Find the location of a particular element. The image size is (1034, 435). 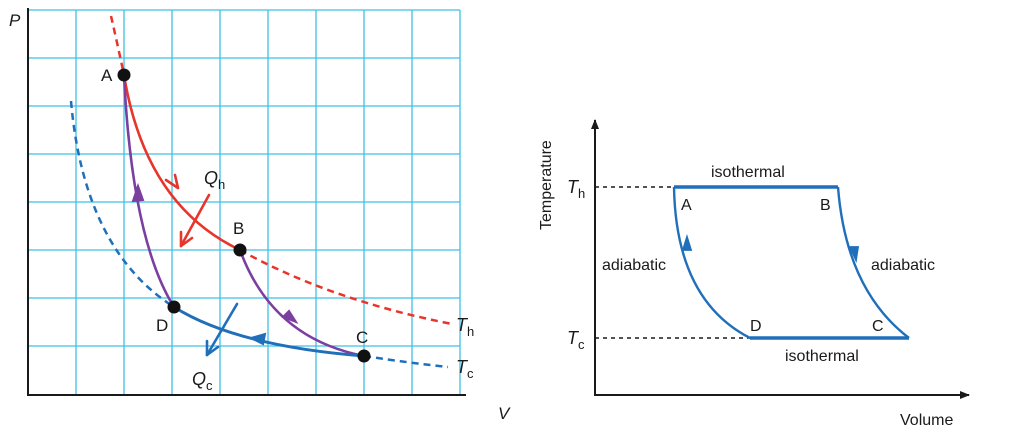

point-a-label: A is located at coordinates (107, 75).